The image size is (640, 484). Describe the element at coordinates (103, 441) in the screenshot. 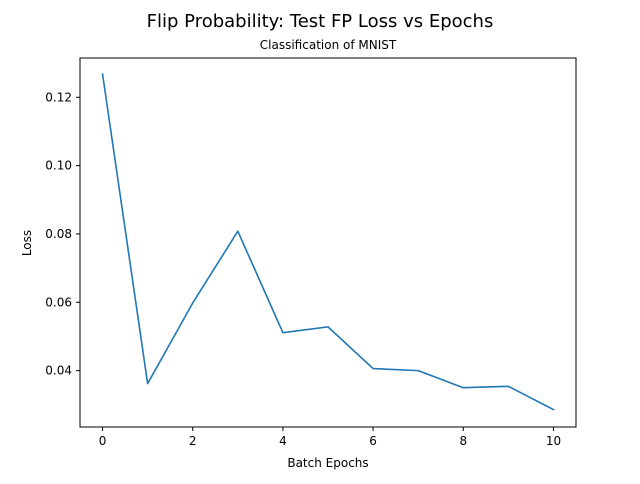

I see `x-tick-label: 0` at that location.